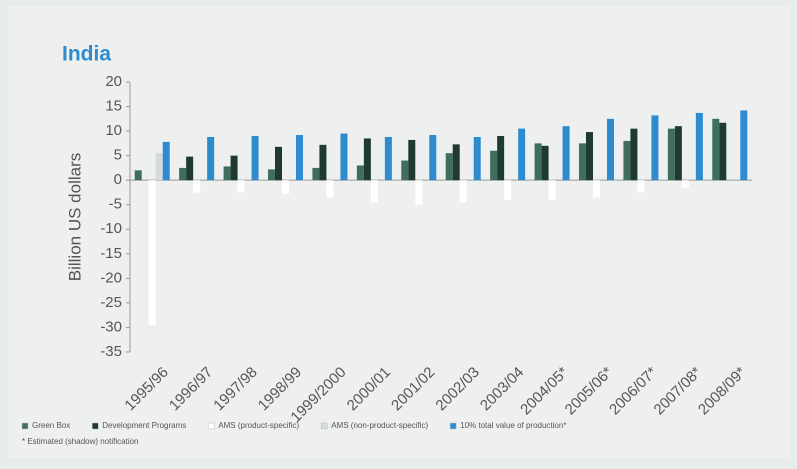 Image resolution: width=797 pixels, height=469 pixels. Describe the element at coordinates (51, 425) in the screenshot. I see `legend-label: Green Box` at that location.